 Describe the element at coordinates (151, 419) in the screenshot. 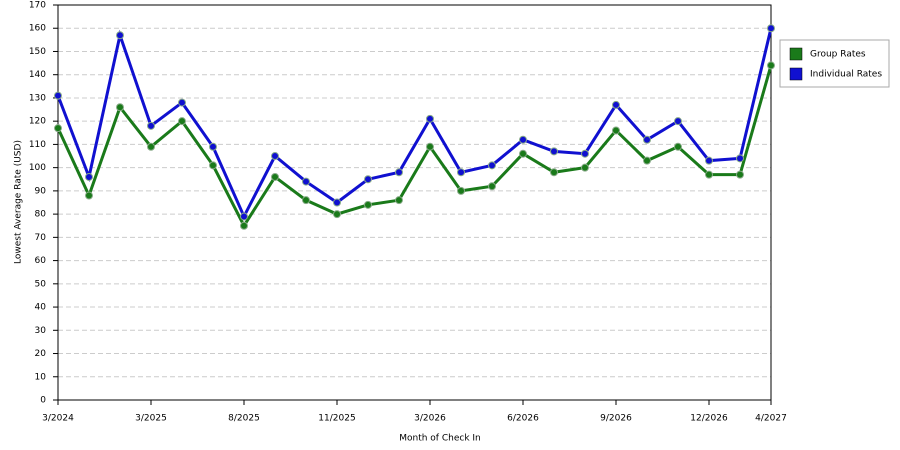

I see `x-tick-label: 3/2025` at that location.